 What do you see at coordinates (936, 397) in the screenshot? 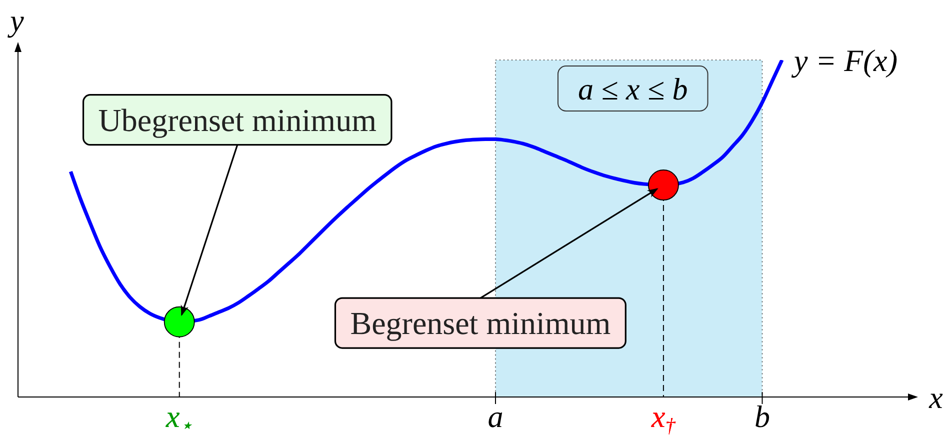
I see `x-axis-title: x` at bounding box center [936, 397].